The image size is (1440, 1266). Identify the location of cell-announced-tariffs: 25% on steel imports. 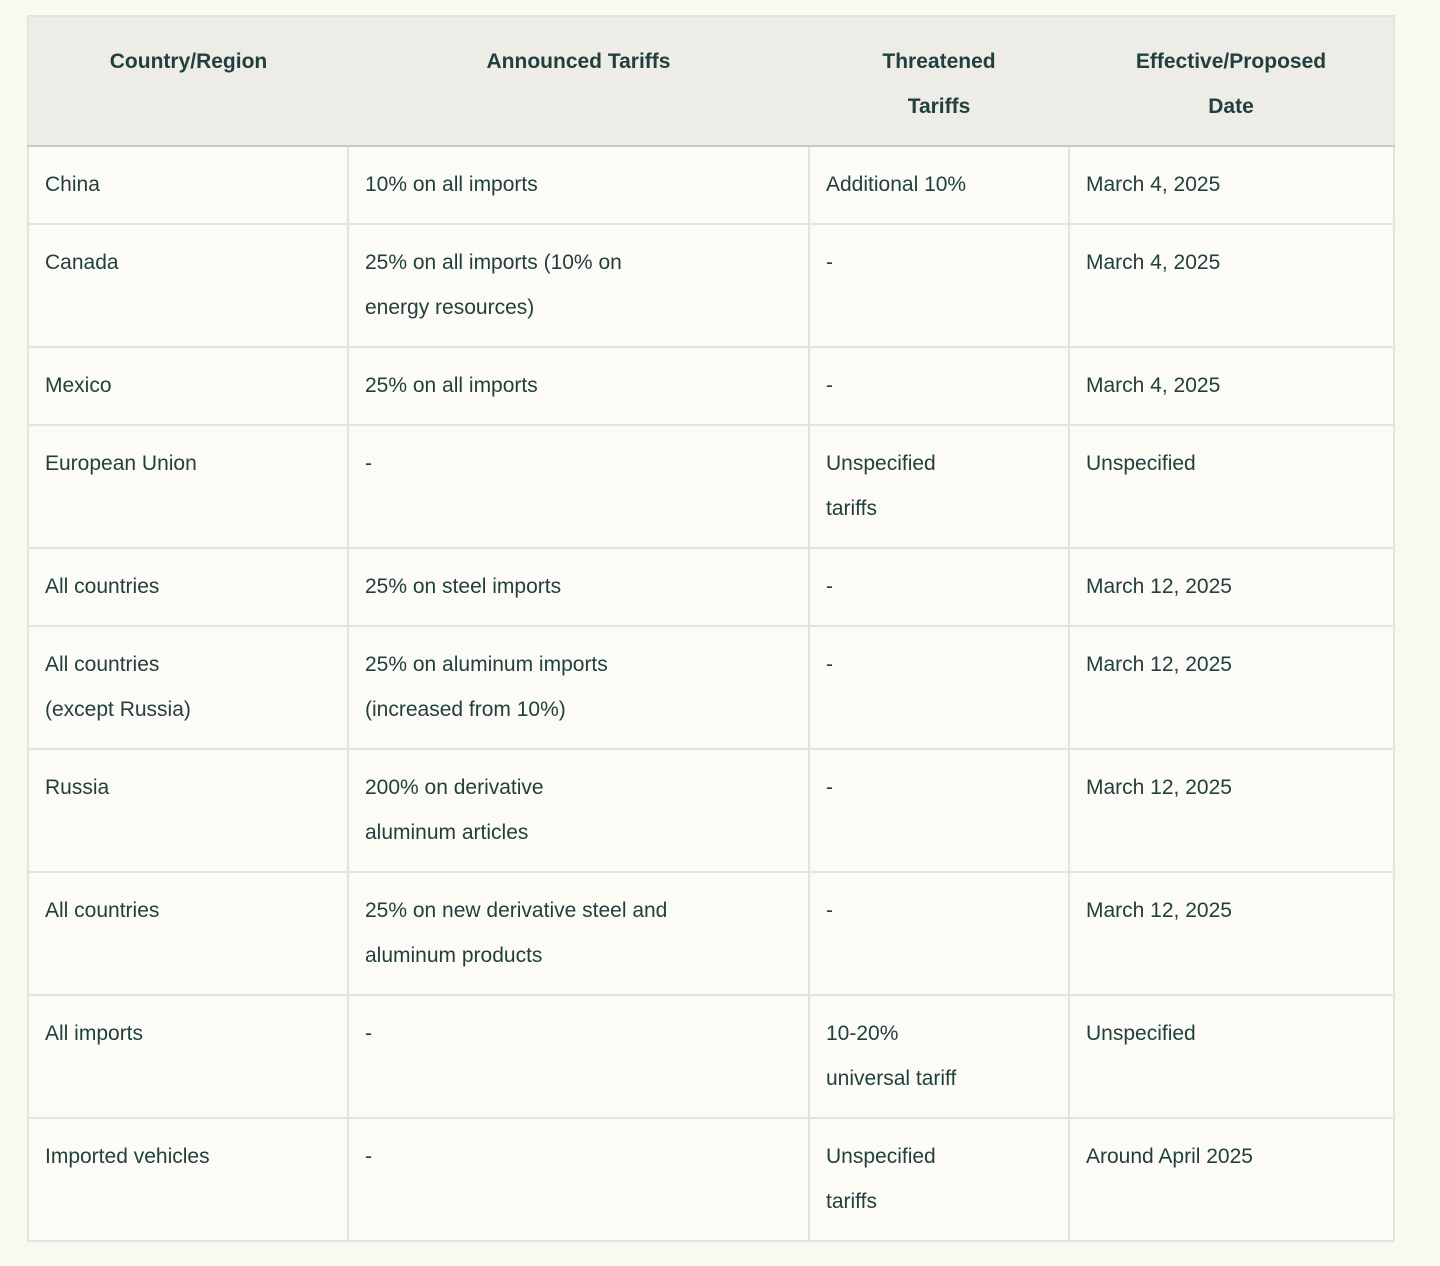
(578, 587).